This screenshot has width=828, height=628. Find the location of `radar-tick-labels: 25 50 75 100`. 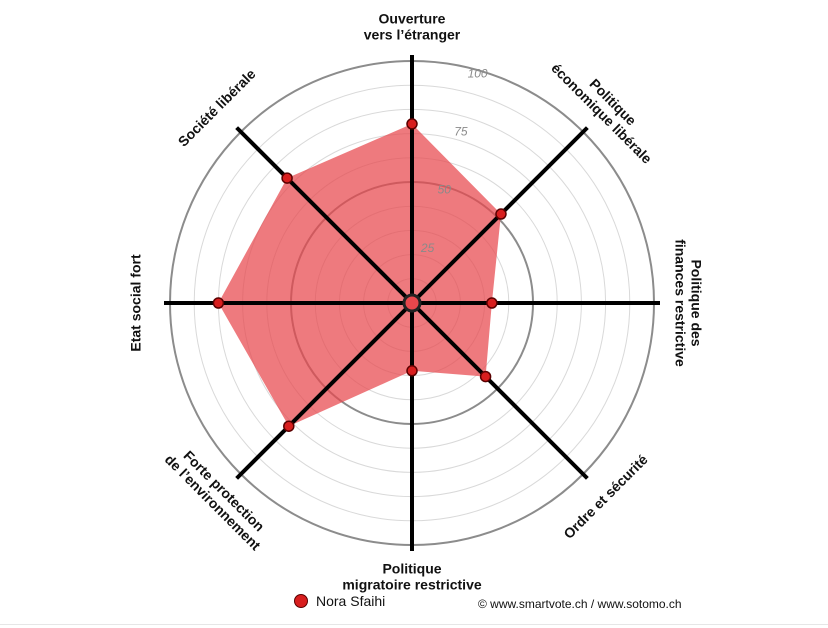

radar-tick-labels: 25 50 75 100 is located at coordinates (454, 160).